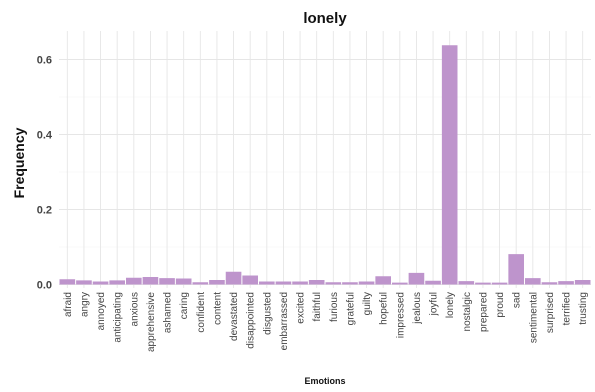  What do you see at coordinates (266, 283) in the screenshot?
I see `bar-disgusted` at bounding box center [266, 283].